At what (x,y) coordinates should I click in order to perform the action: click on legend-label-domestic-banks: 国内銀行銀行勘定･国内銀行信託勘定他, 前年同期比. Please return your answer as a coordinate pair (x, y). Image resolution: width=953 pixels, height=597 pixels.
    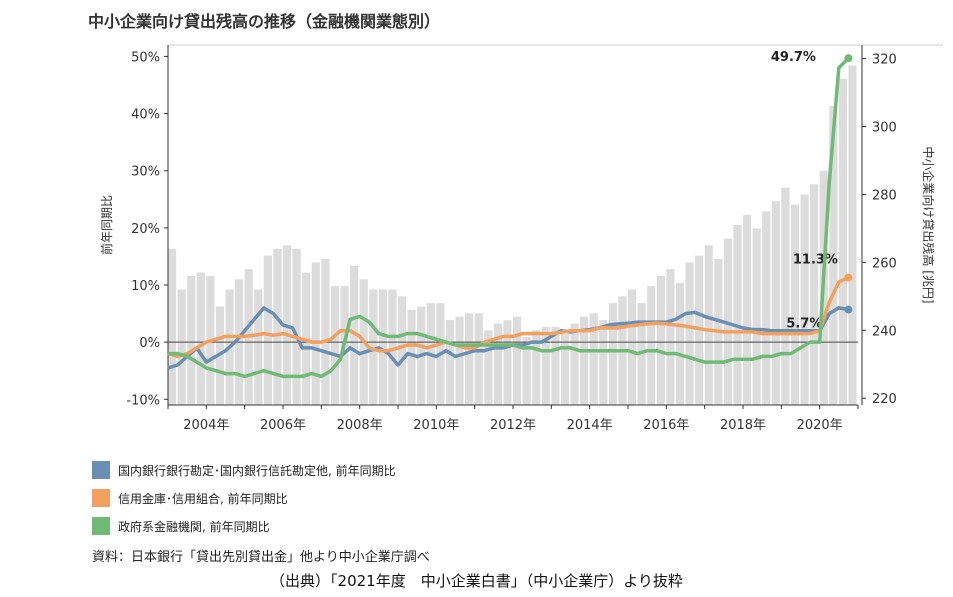
    Looking at the image, I should click on (257, 470).